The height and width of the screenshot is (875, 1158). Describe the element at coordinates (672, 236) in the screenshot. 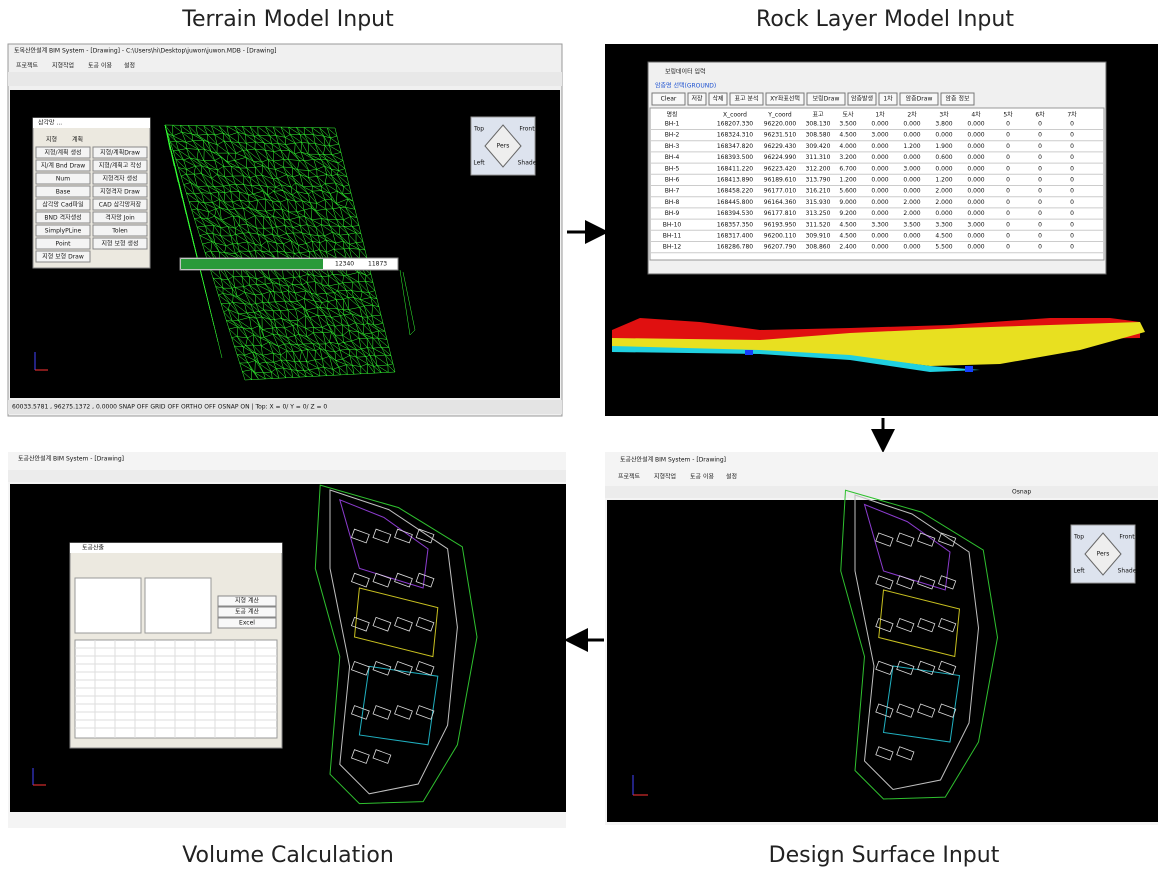

I see `table-cell: BH-11` at that location.